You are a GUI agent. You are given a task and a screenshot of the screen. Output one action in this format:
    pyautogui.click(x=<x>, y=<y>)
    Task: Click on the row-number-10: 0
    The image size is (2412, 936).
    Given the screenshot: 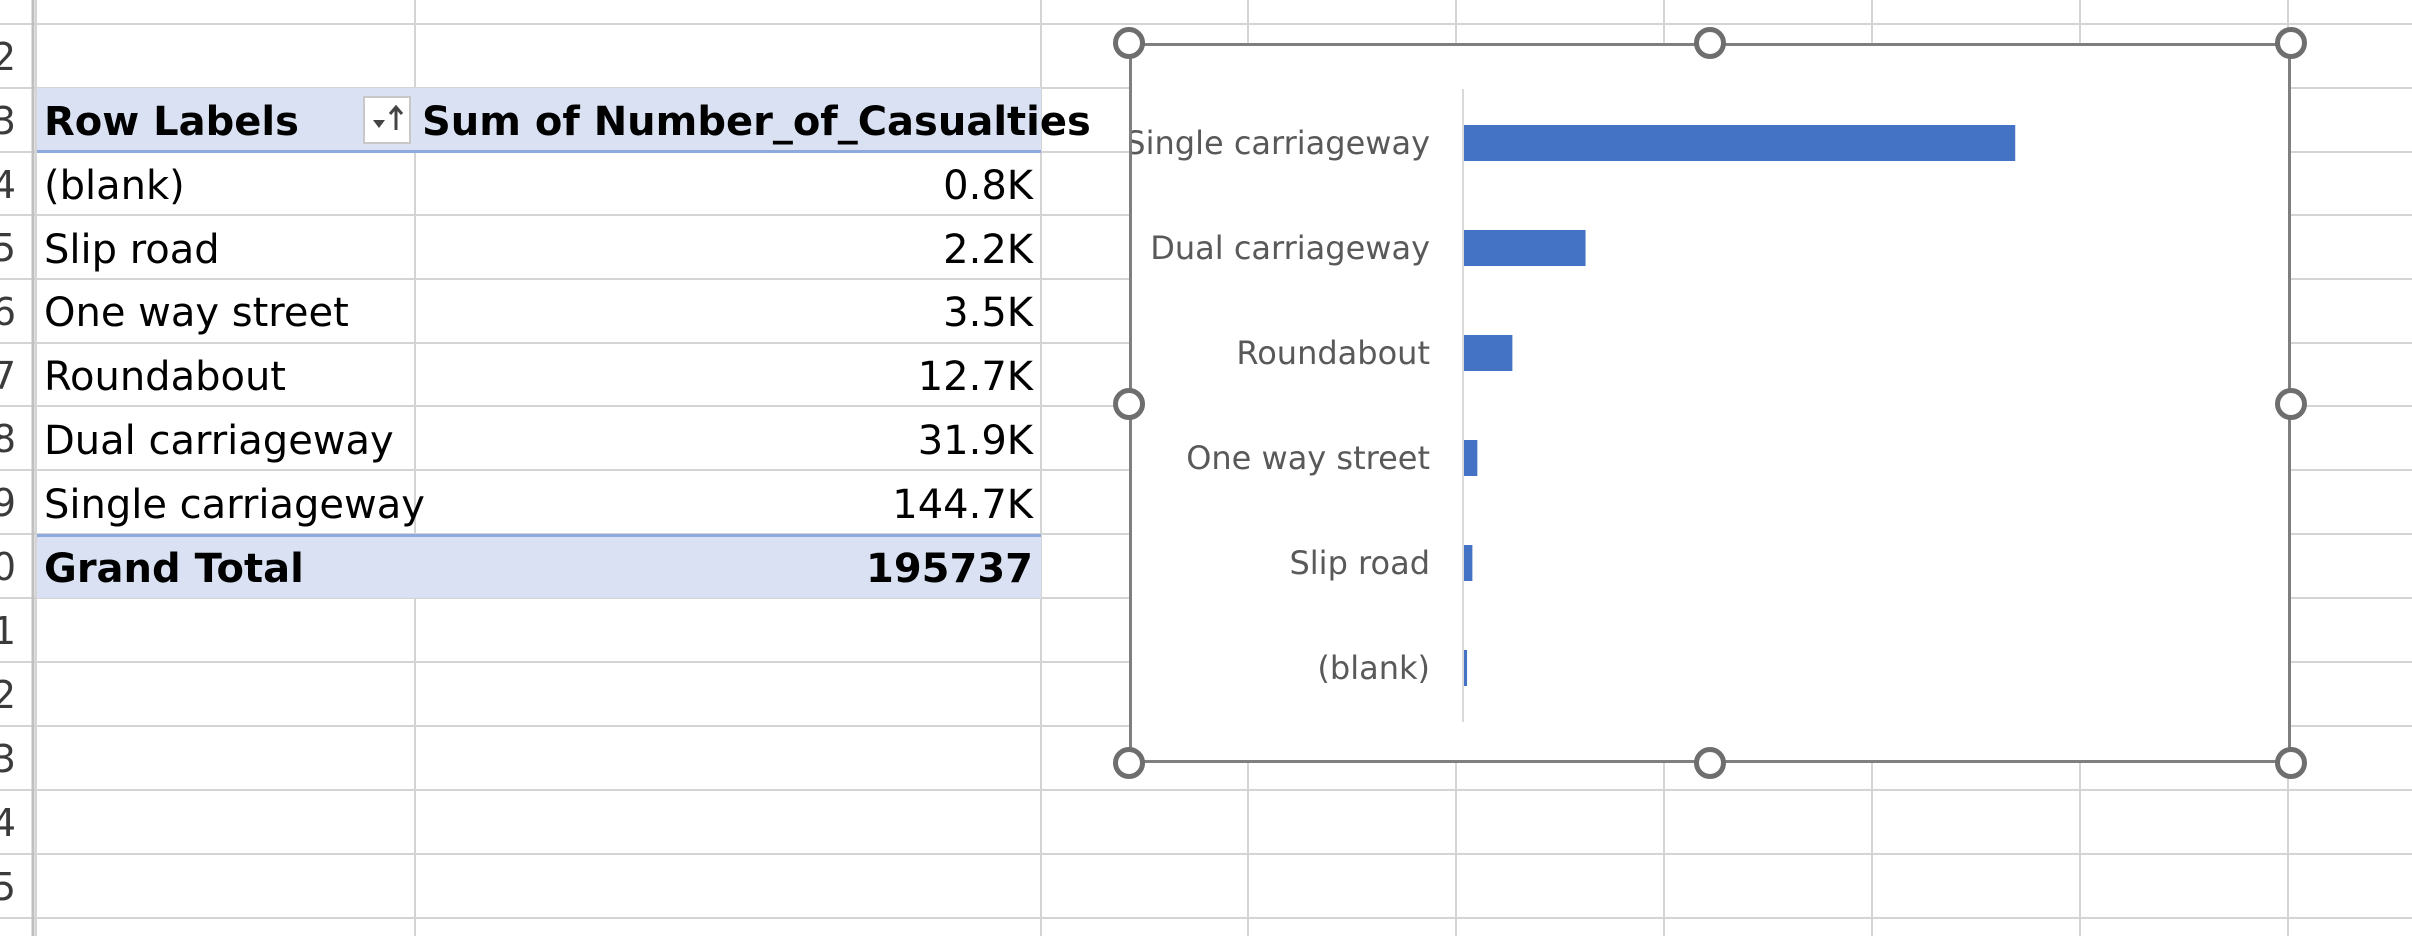 What is the action you would take?
    pyautogui.click(x=8, y=567)
    